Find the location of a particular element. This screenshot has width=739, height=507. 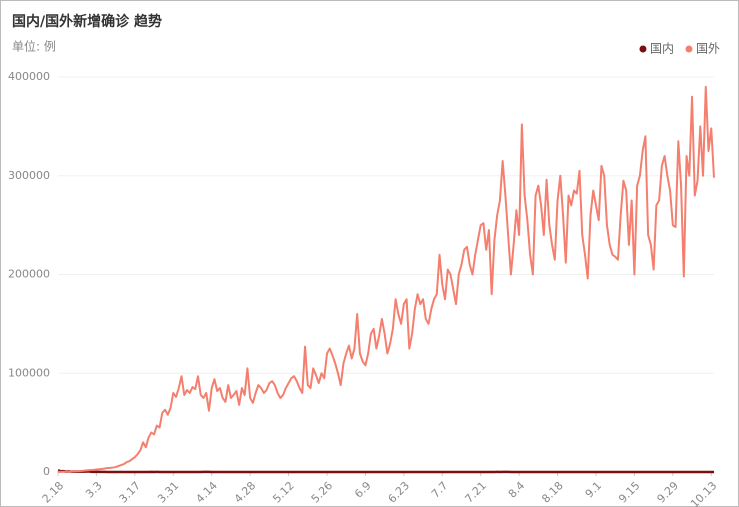

legend-label: 国内 is located at coordinates (662, 49).